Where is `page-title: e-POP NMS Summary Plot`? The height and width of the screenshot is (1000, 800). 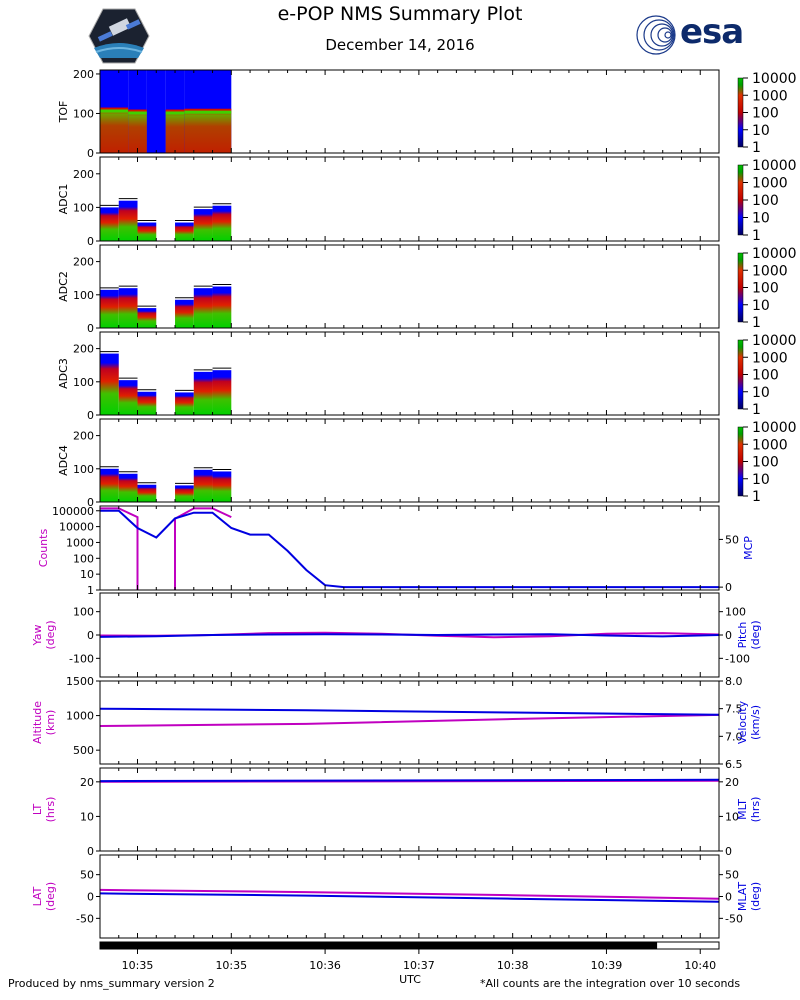 page-title: e-POP NMS Summary Plot is located at coordinates (400, 14).